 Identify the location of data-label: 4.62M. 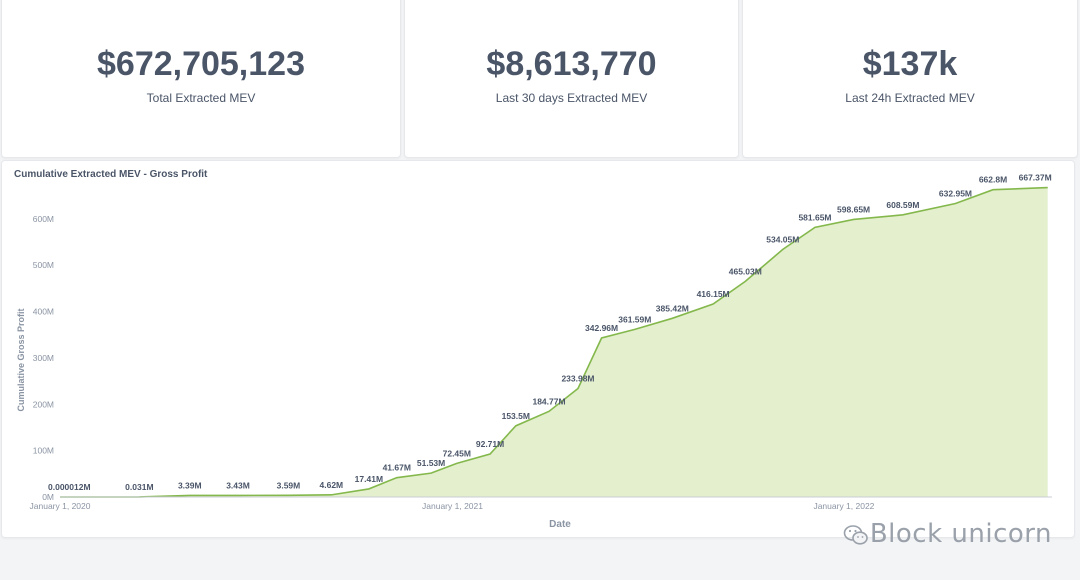
(332, 485).